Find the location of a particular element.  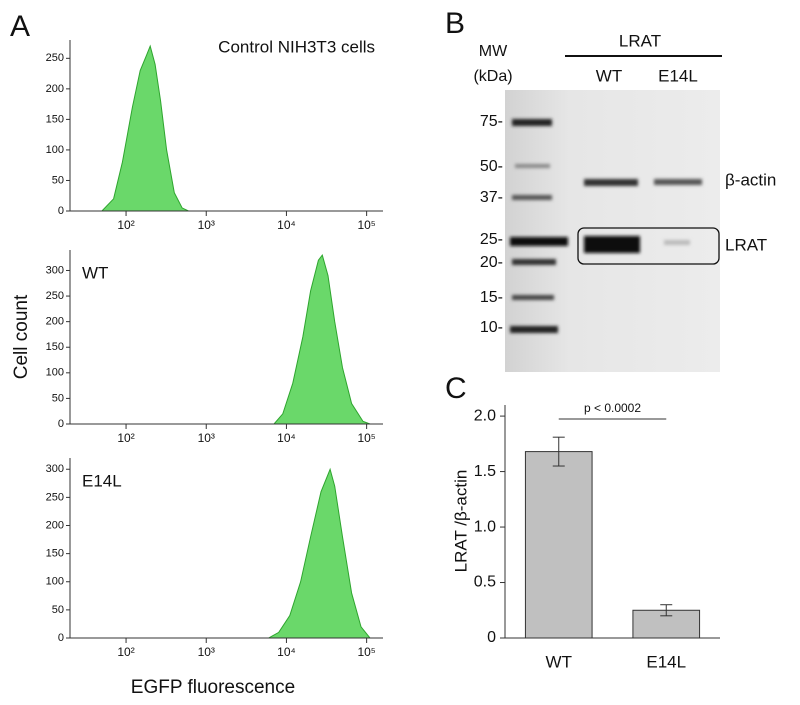

mw-marker: 75- is located at coordinates (491, 121).